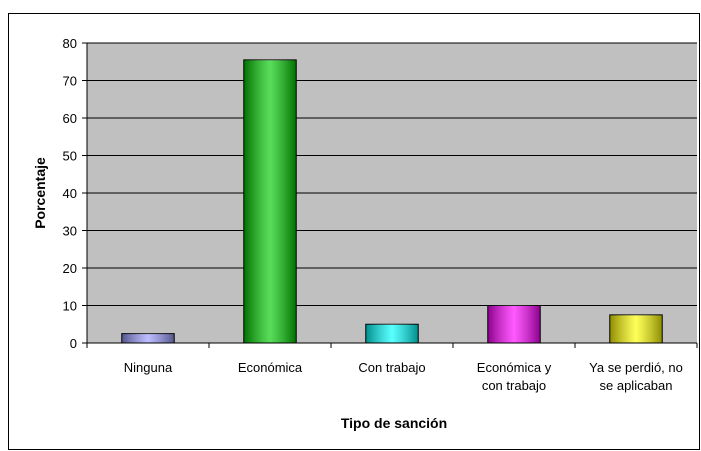 The image size is (701, 451). What do you see at coordinates (270, 367) in the screenshot?
I see `x-tick-label: Económica` at bounding box center [270, 367].